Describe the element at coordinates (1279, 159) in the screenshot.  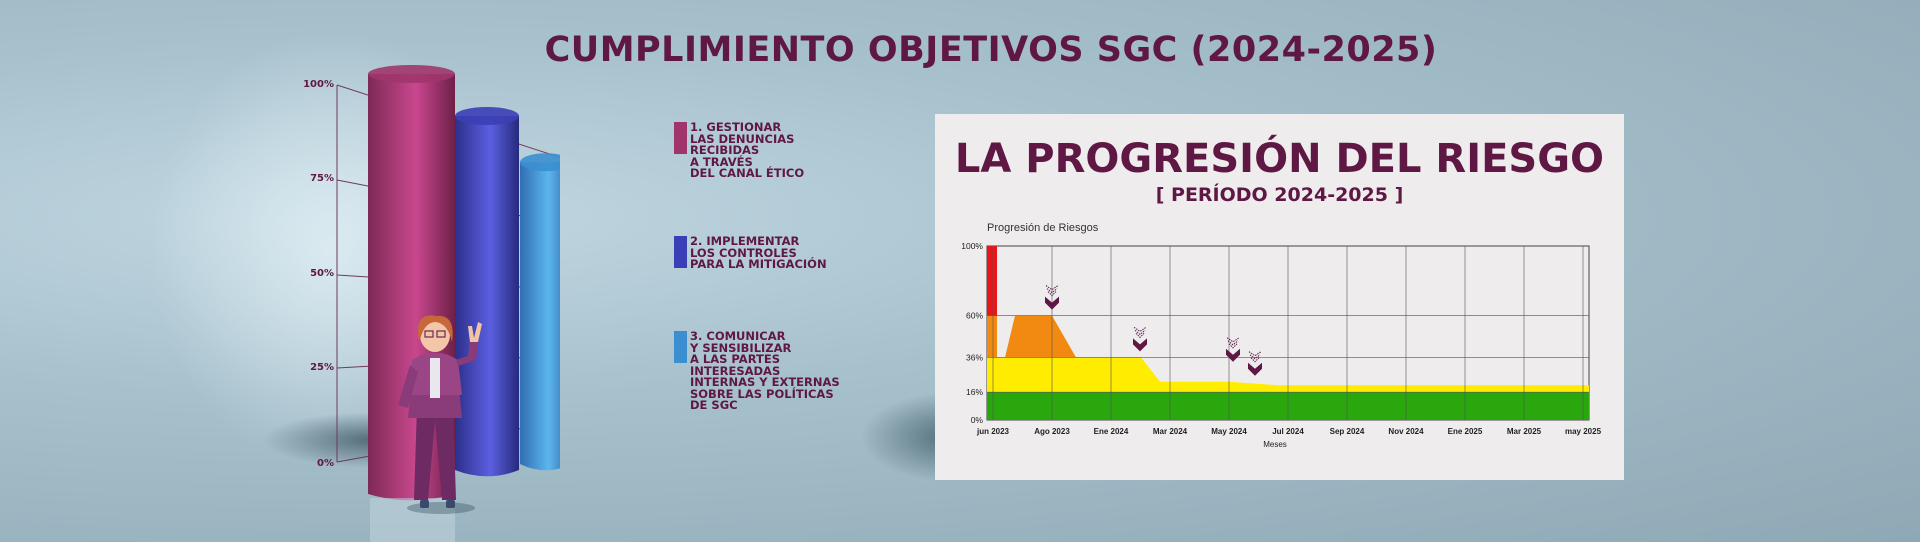
I see `panel-title: LA PROGRESIÓN DEL RIESGO` at that location.